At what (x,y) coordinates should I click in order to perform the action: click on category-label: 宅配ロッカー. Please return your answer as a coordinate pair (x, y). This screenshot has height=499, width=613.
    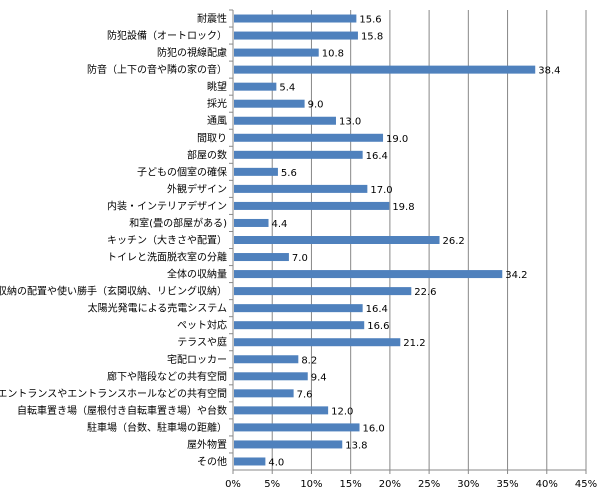
    Looking at the image, I should click on (197, 359).